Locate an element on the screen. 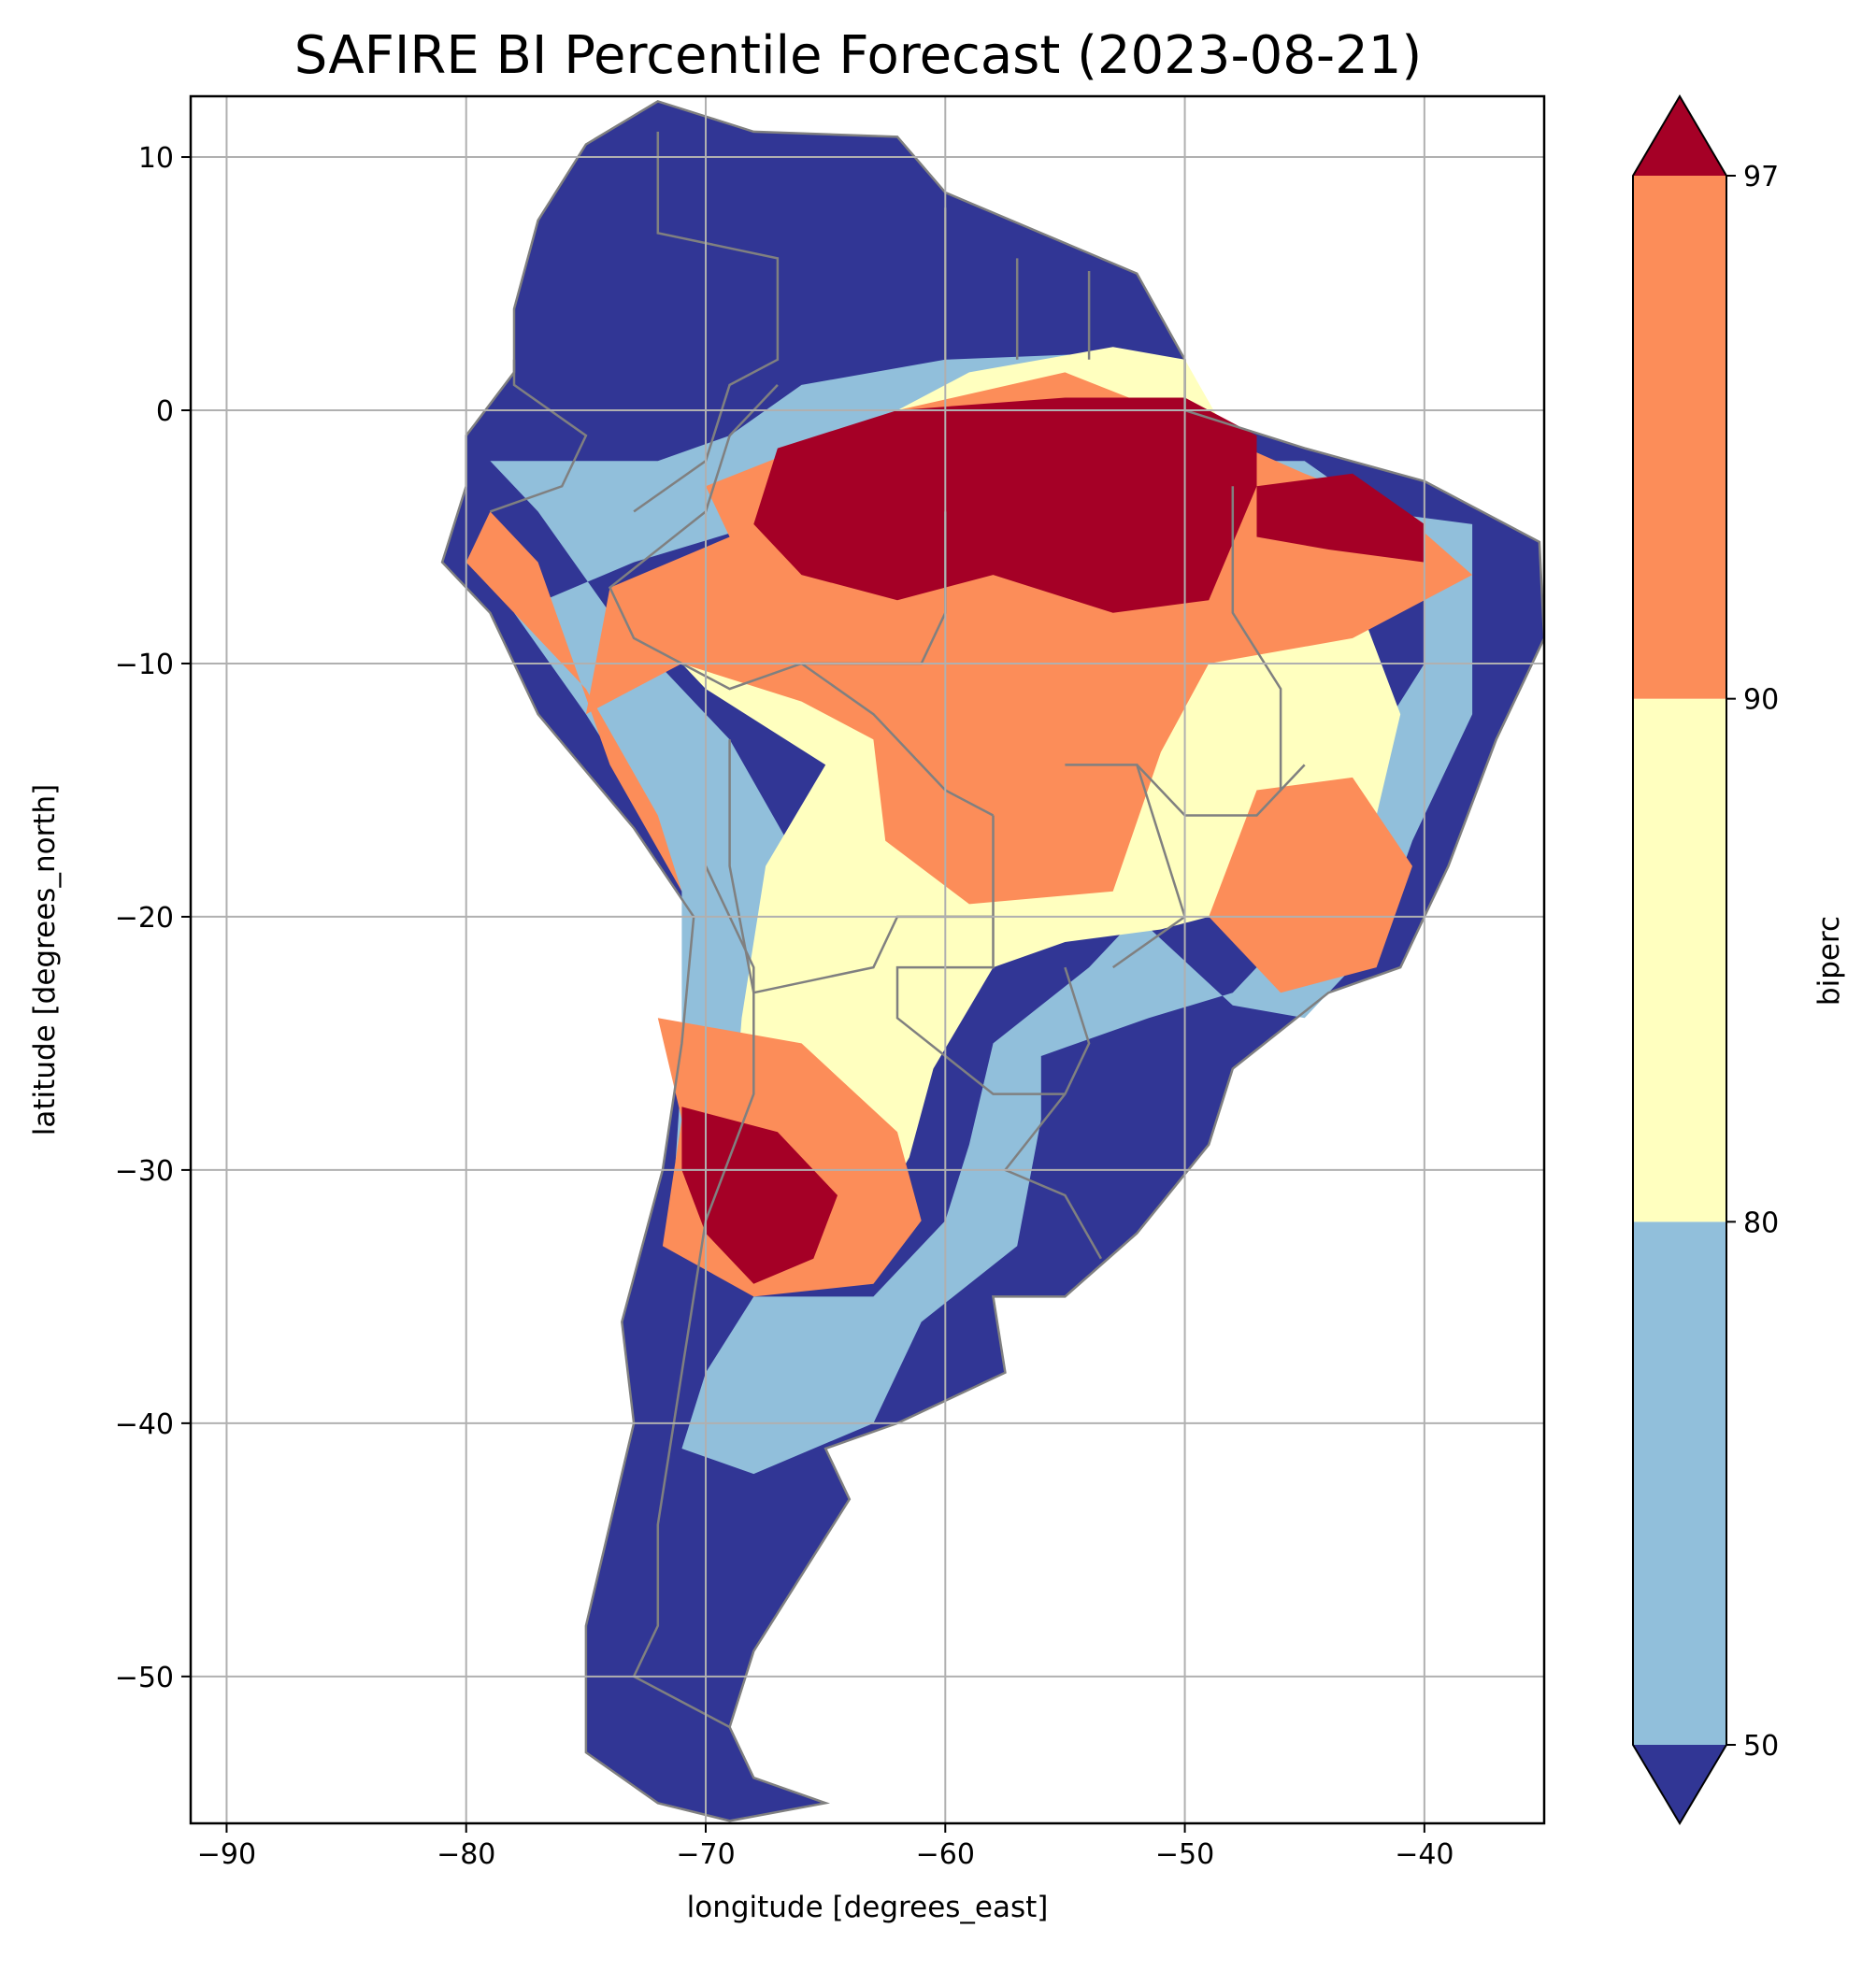  y-tick-label: 0 is located at coordinates (165, 411).